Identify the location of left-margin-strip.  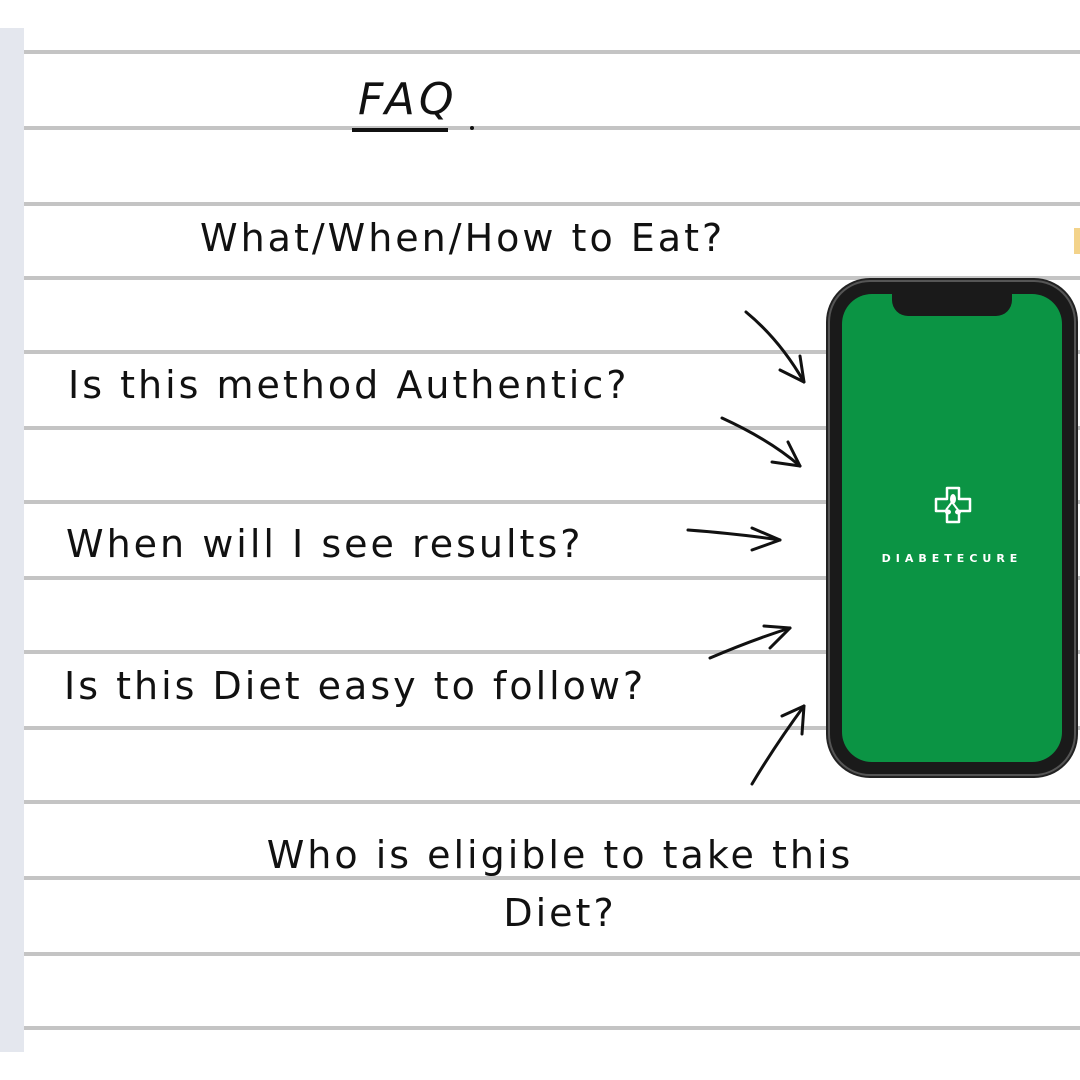
(12, 540).